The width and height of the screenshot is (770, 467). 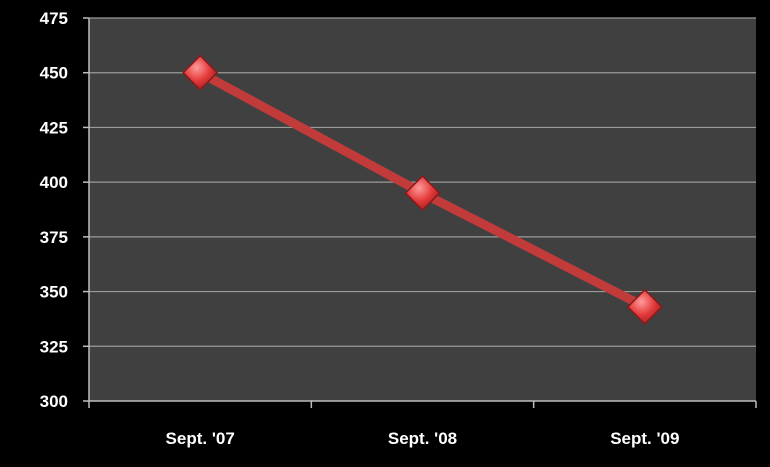 What do you see at coordinates (54, 18) in the screenshot?
I see `y-tick-label: 475` at bounding box center [54, 18].